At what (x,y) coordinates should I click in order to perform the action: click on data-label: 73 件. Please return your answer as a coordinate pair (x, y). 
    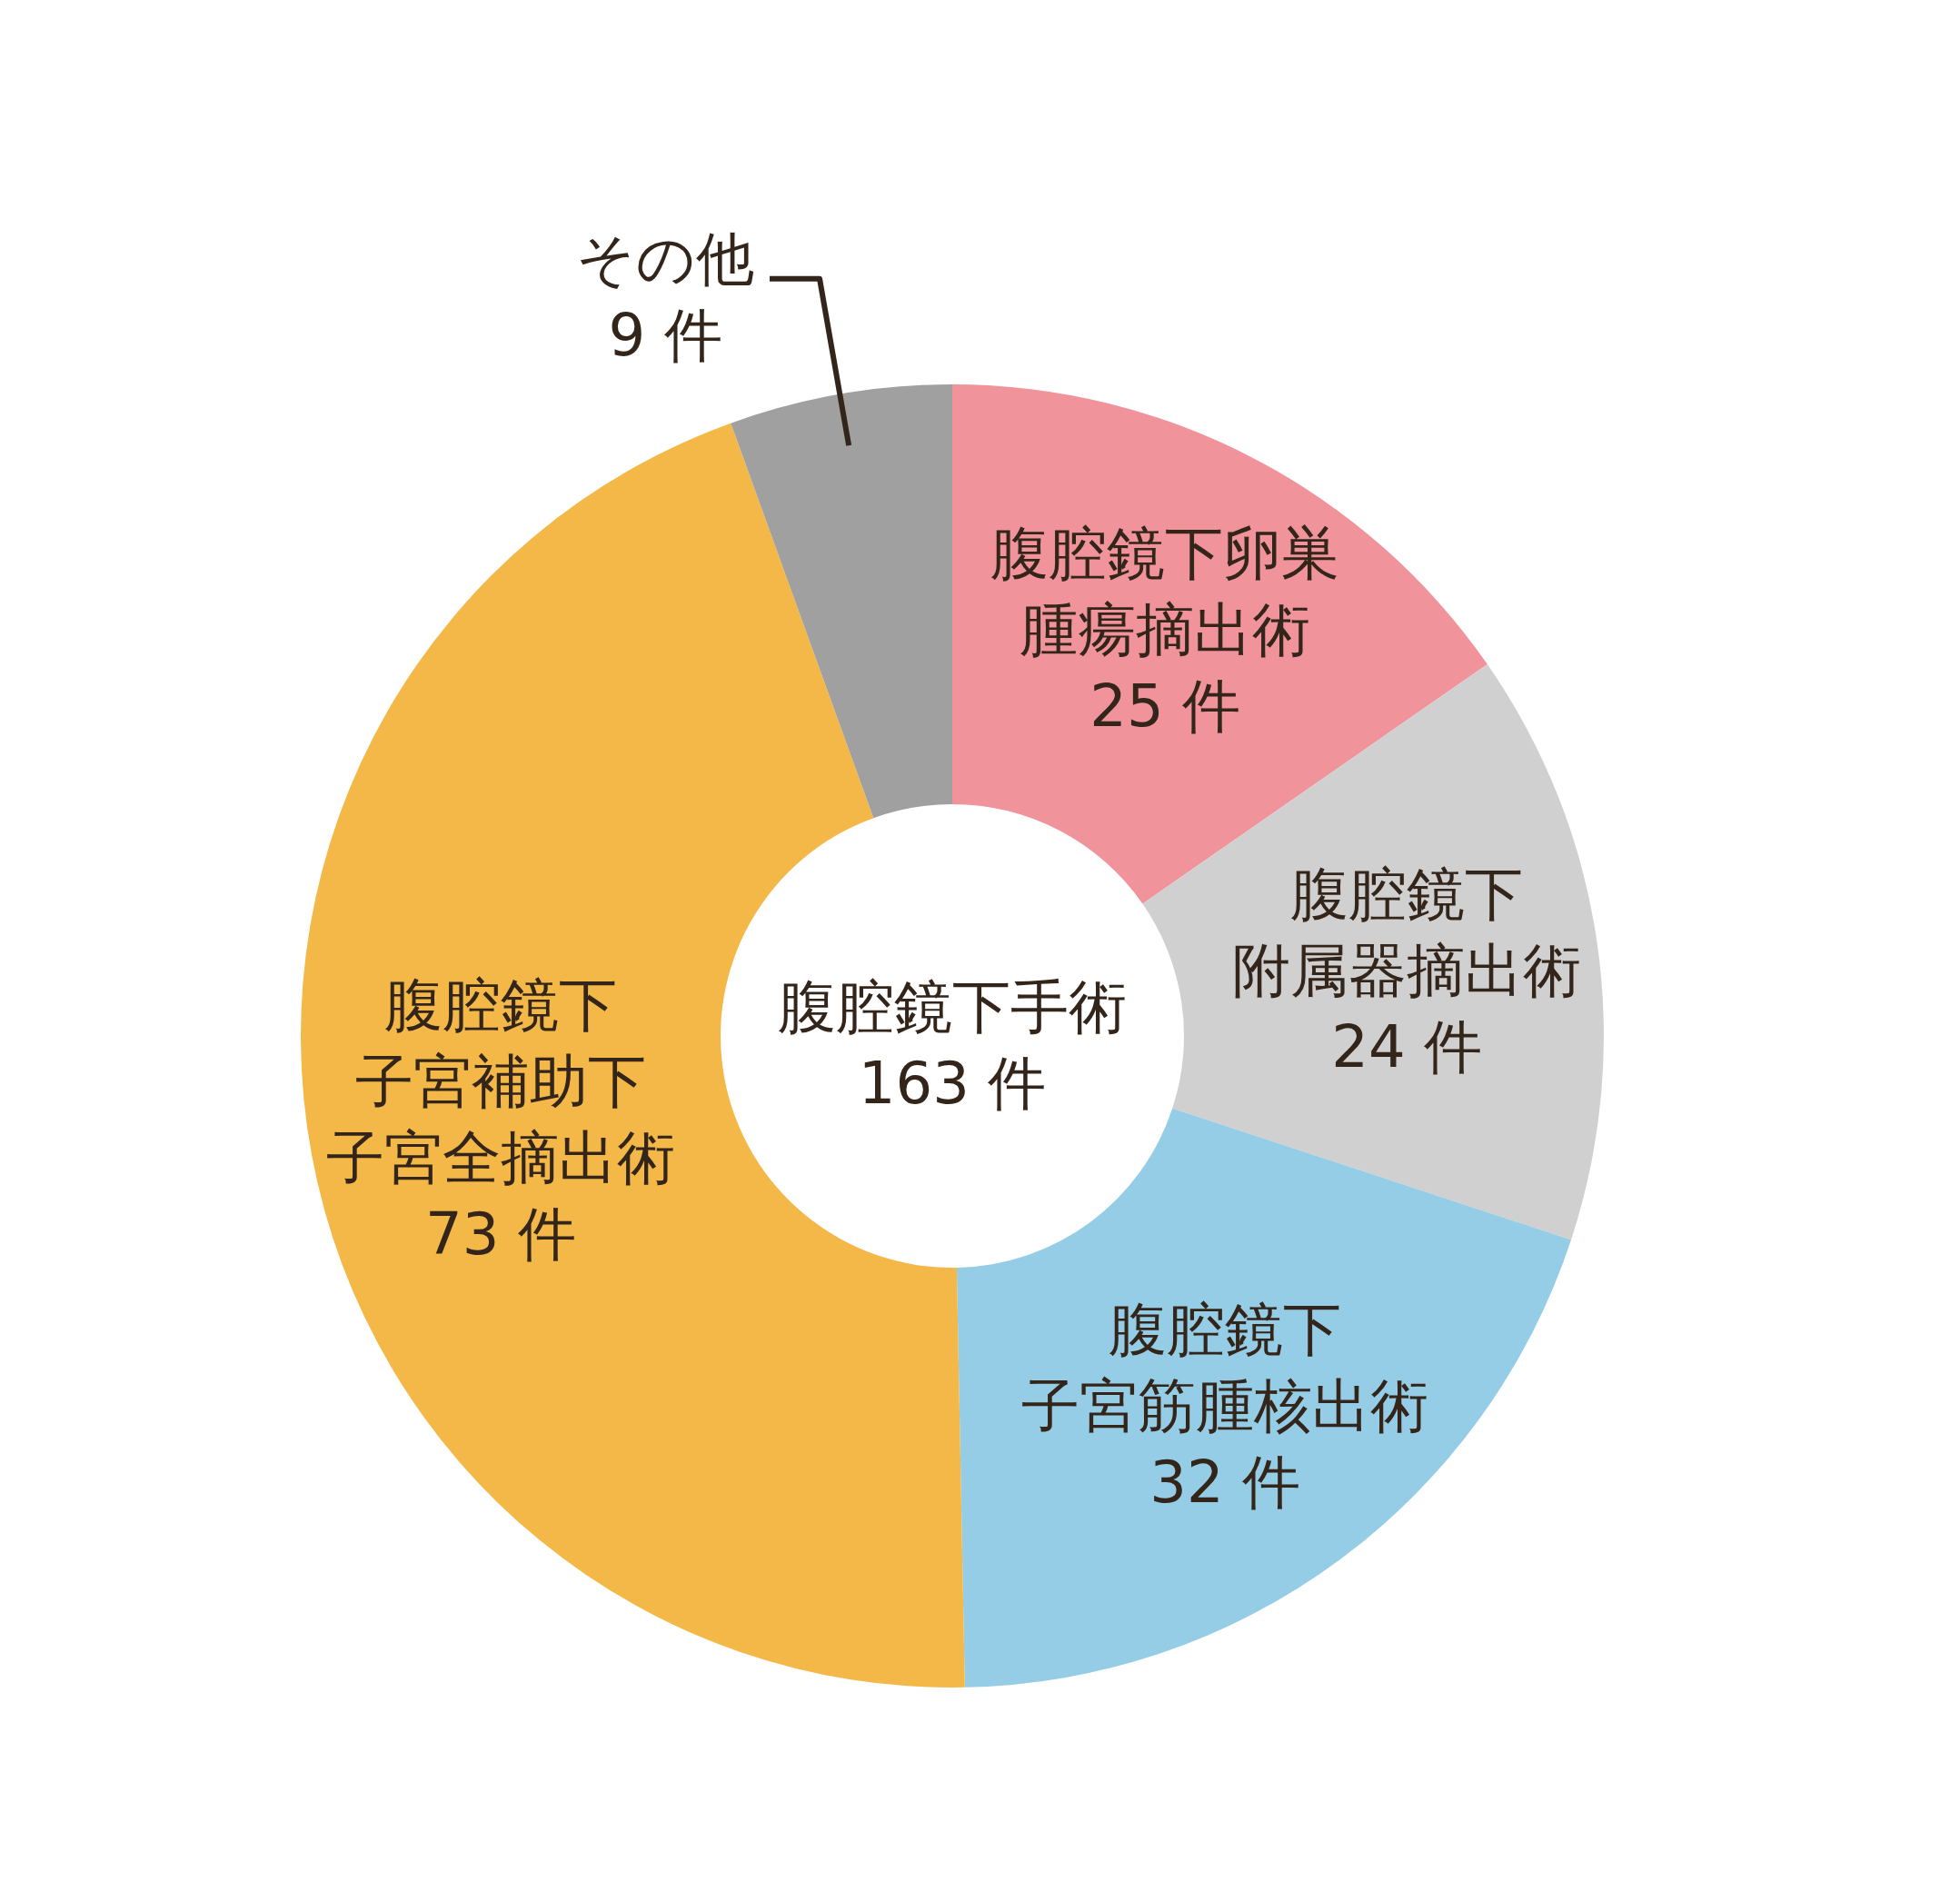
    Looking at the image, I should click on (500, 1234).